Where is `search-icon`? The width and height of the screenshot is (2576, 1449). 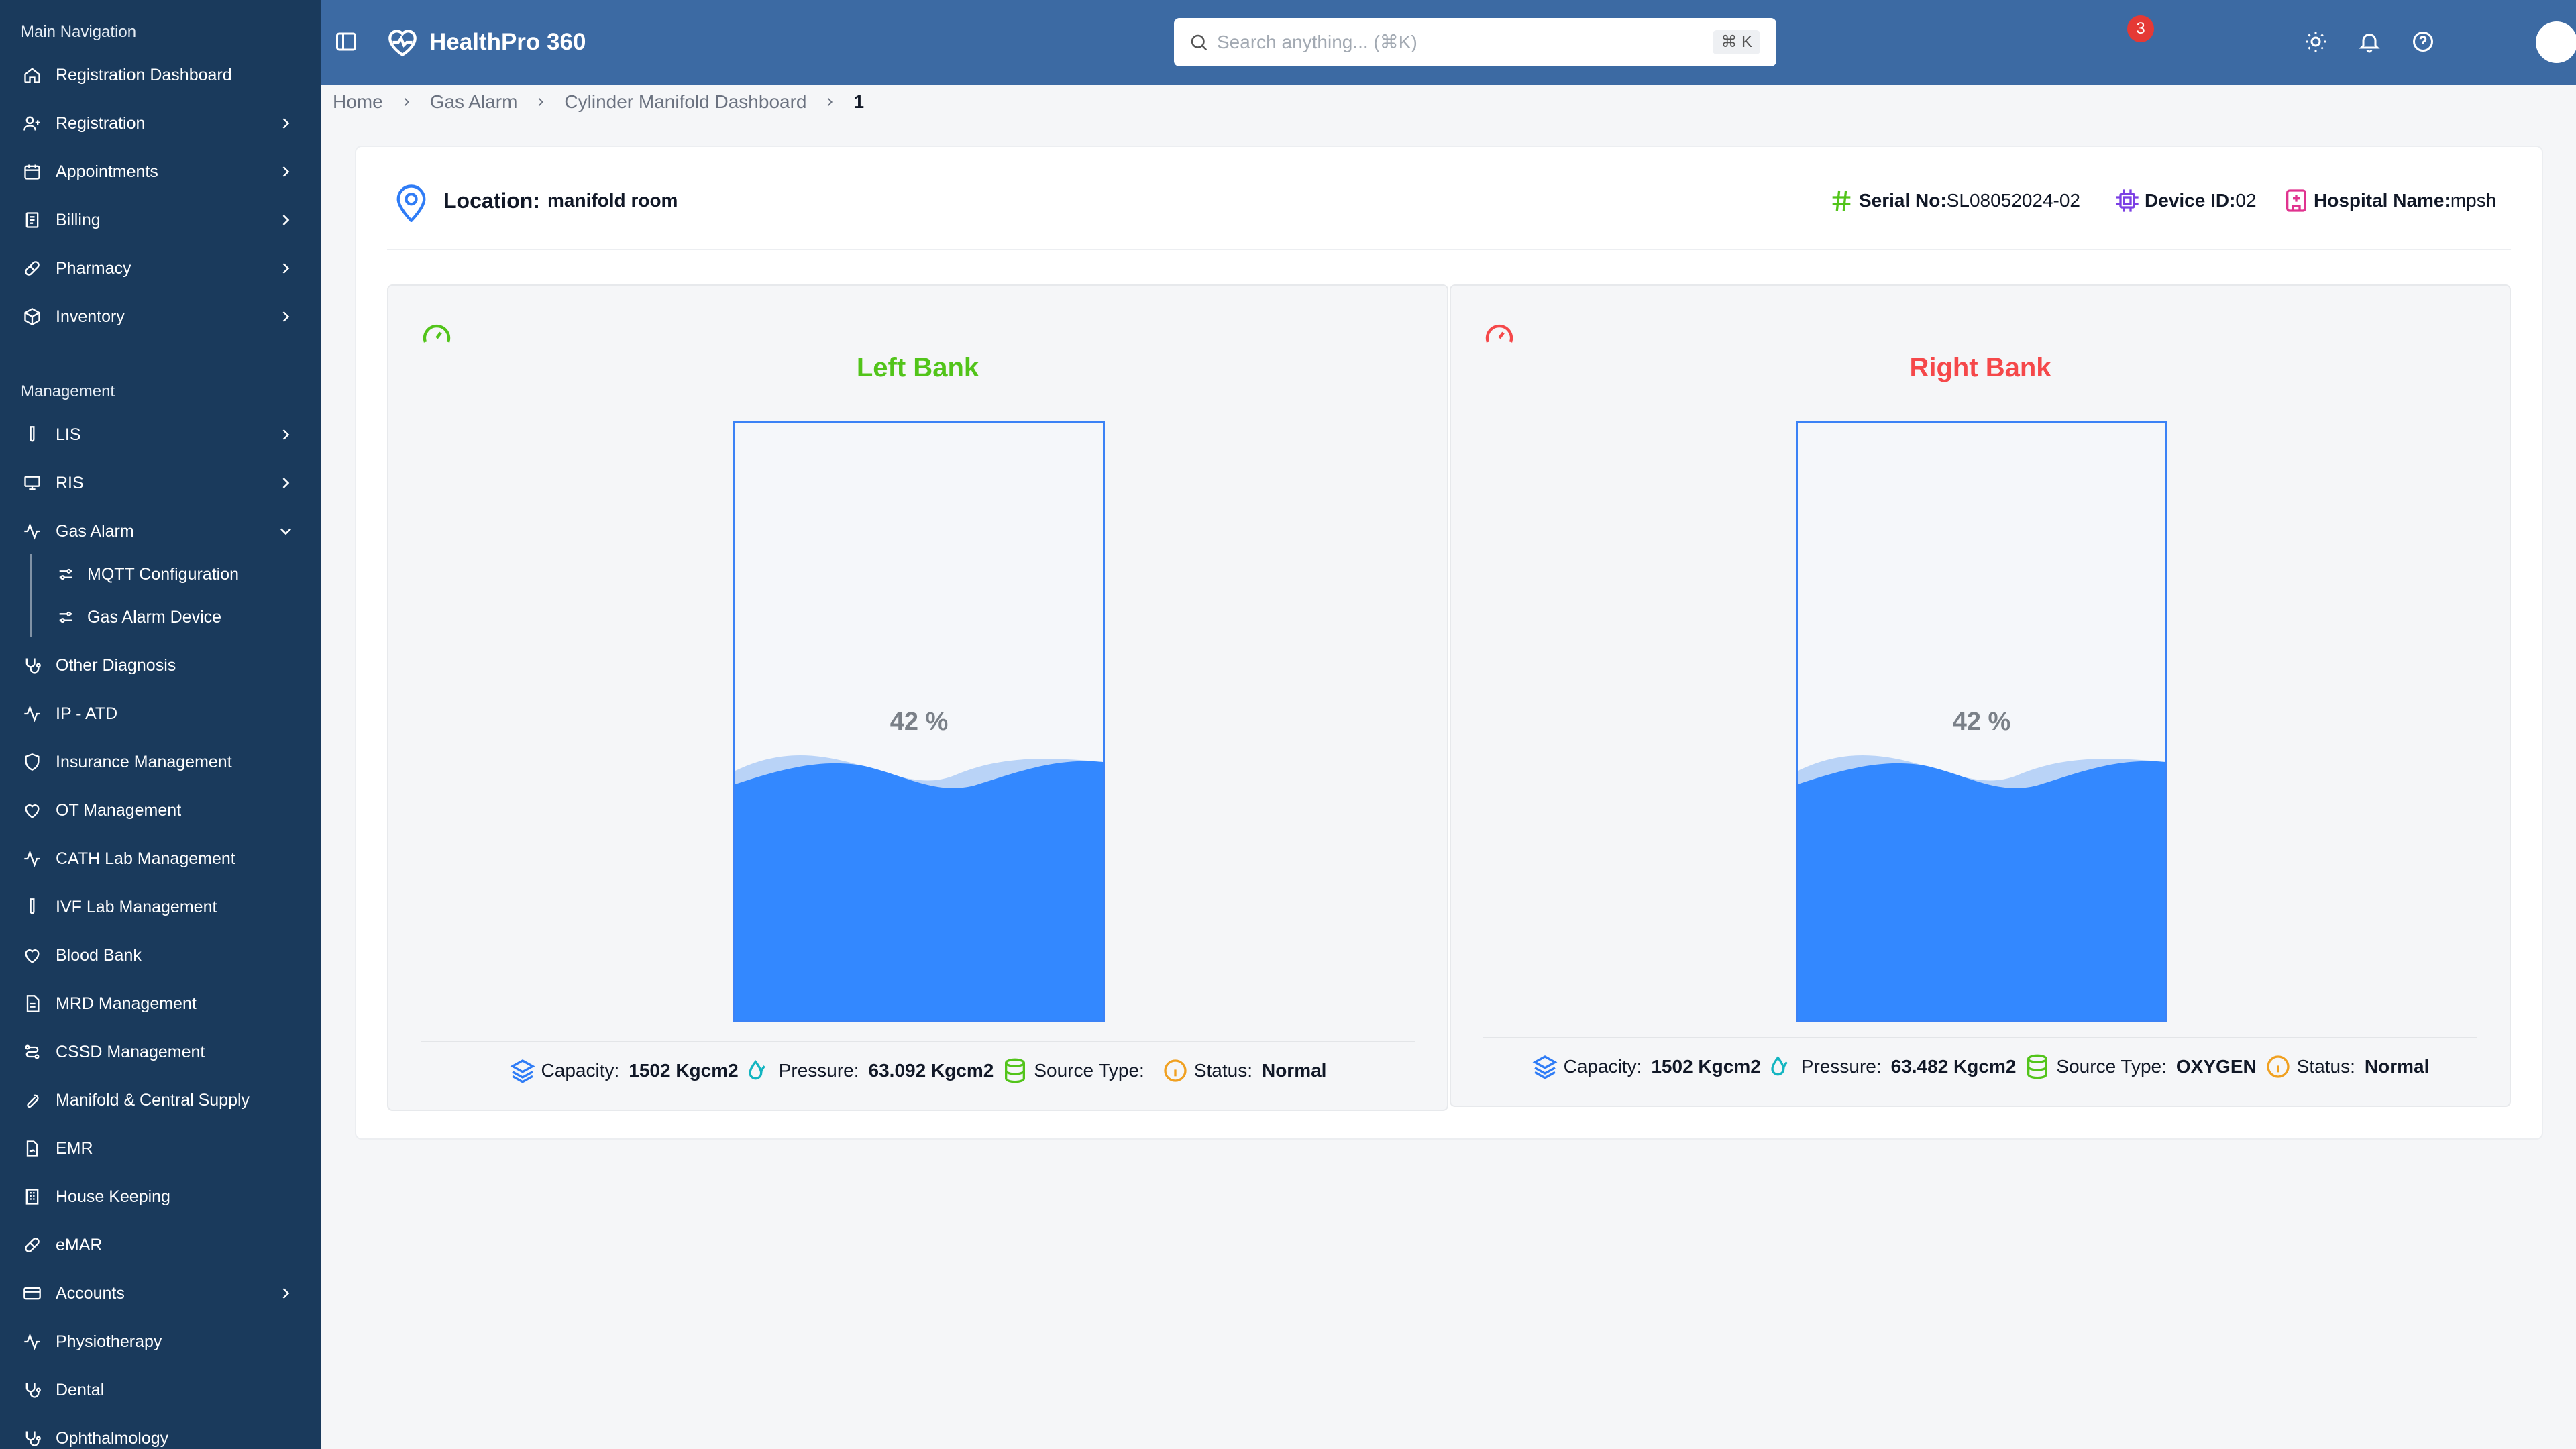
search-icon is located at coordinates (1199, 42).